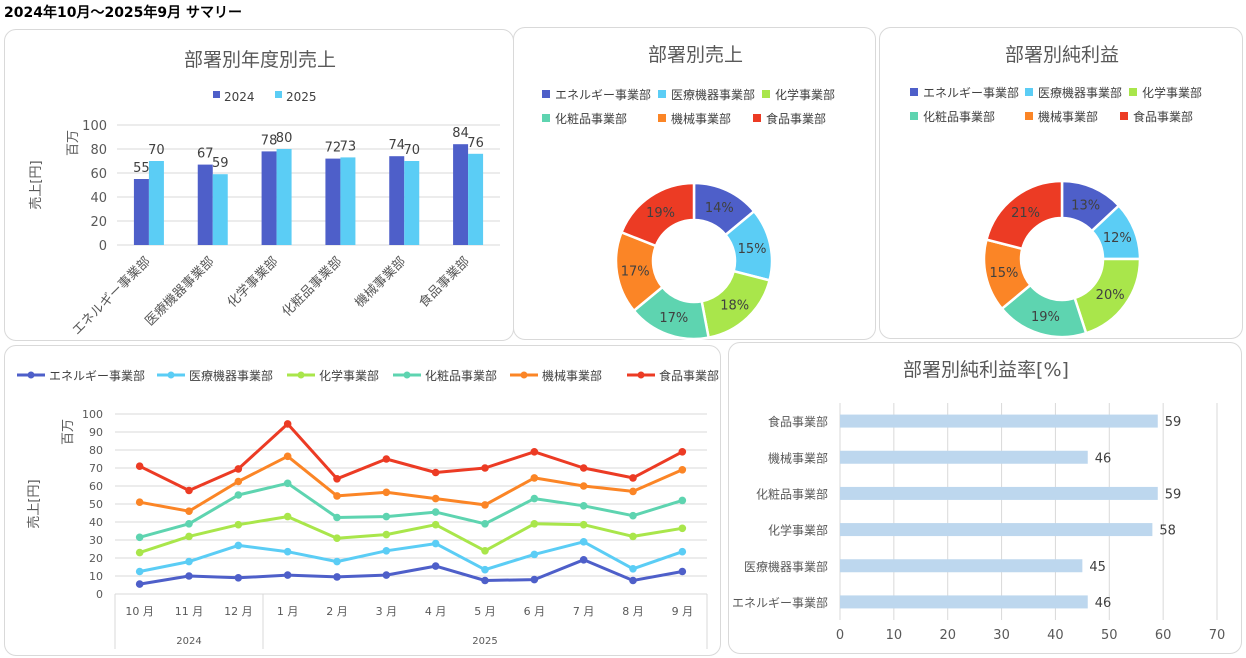 This screenshot has height=658, width=1246. I want to click on y-tick-label: 40, so click(98, 198).